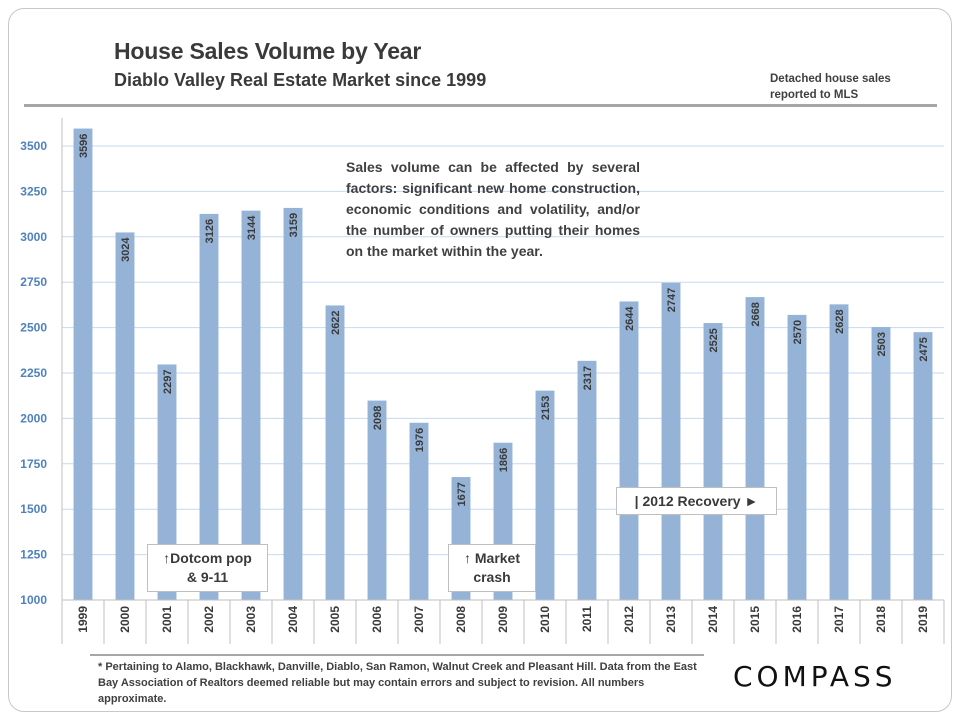 The height and width of the screenshot is (720, 960). I want to click on data-label: 2628, so click(840, 321).